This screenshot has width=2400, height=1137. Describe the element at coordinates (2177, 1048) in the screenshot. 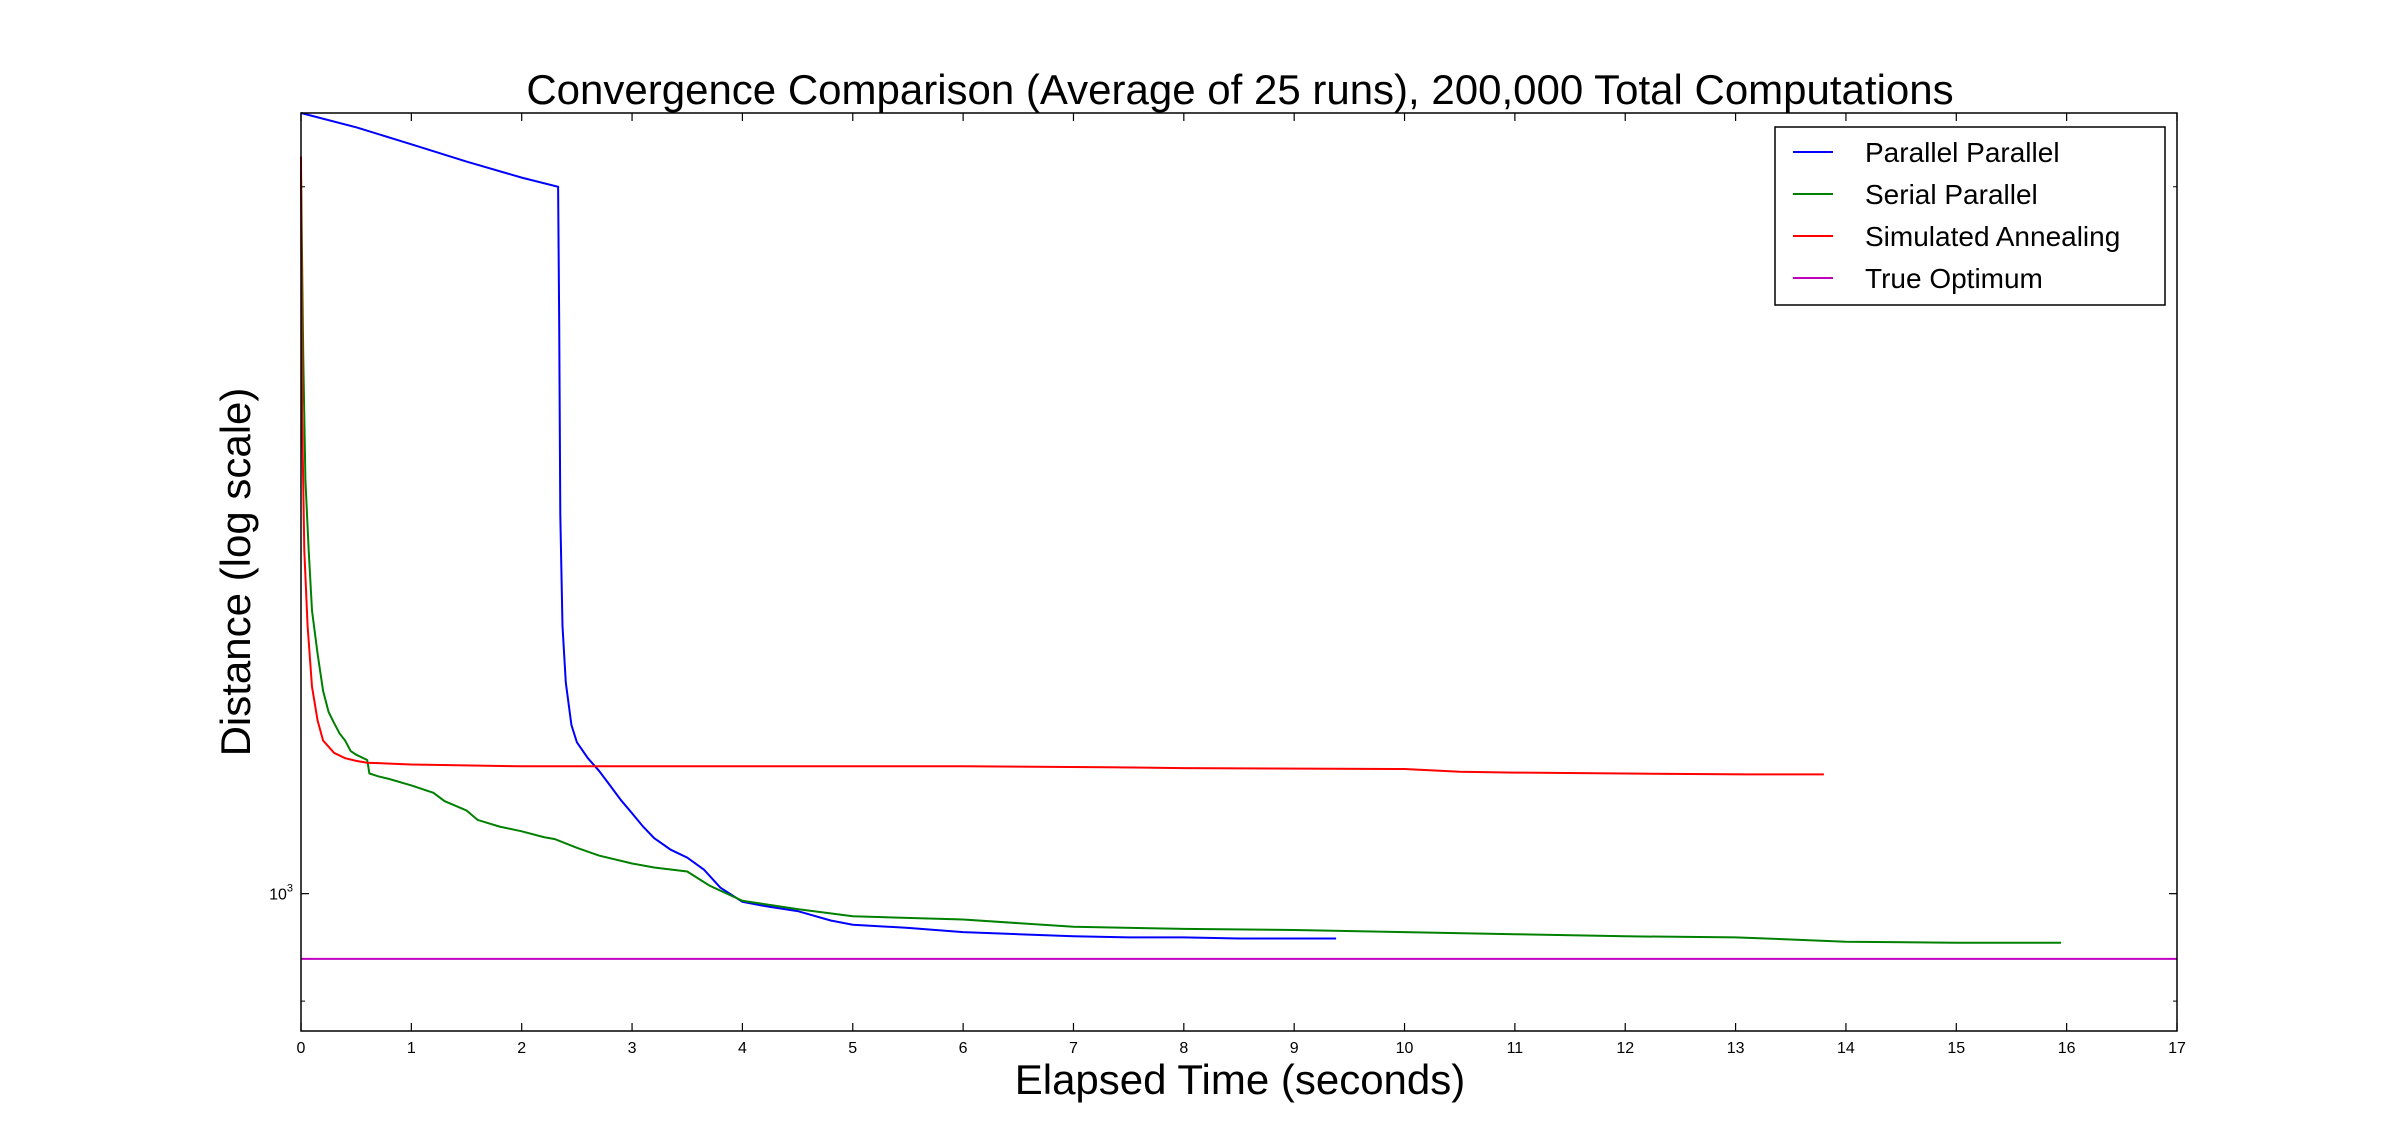

I see `x-tick-label: 17` at that location.